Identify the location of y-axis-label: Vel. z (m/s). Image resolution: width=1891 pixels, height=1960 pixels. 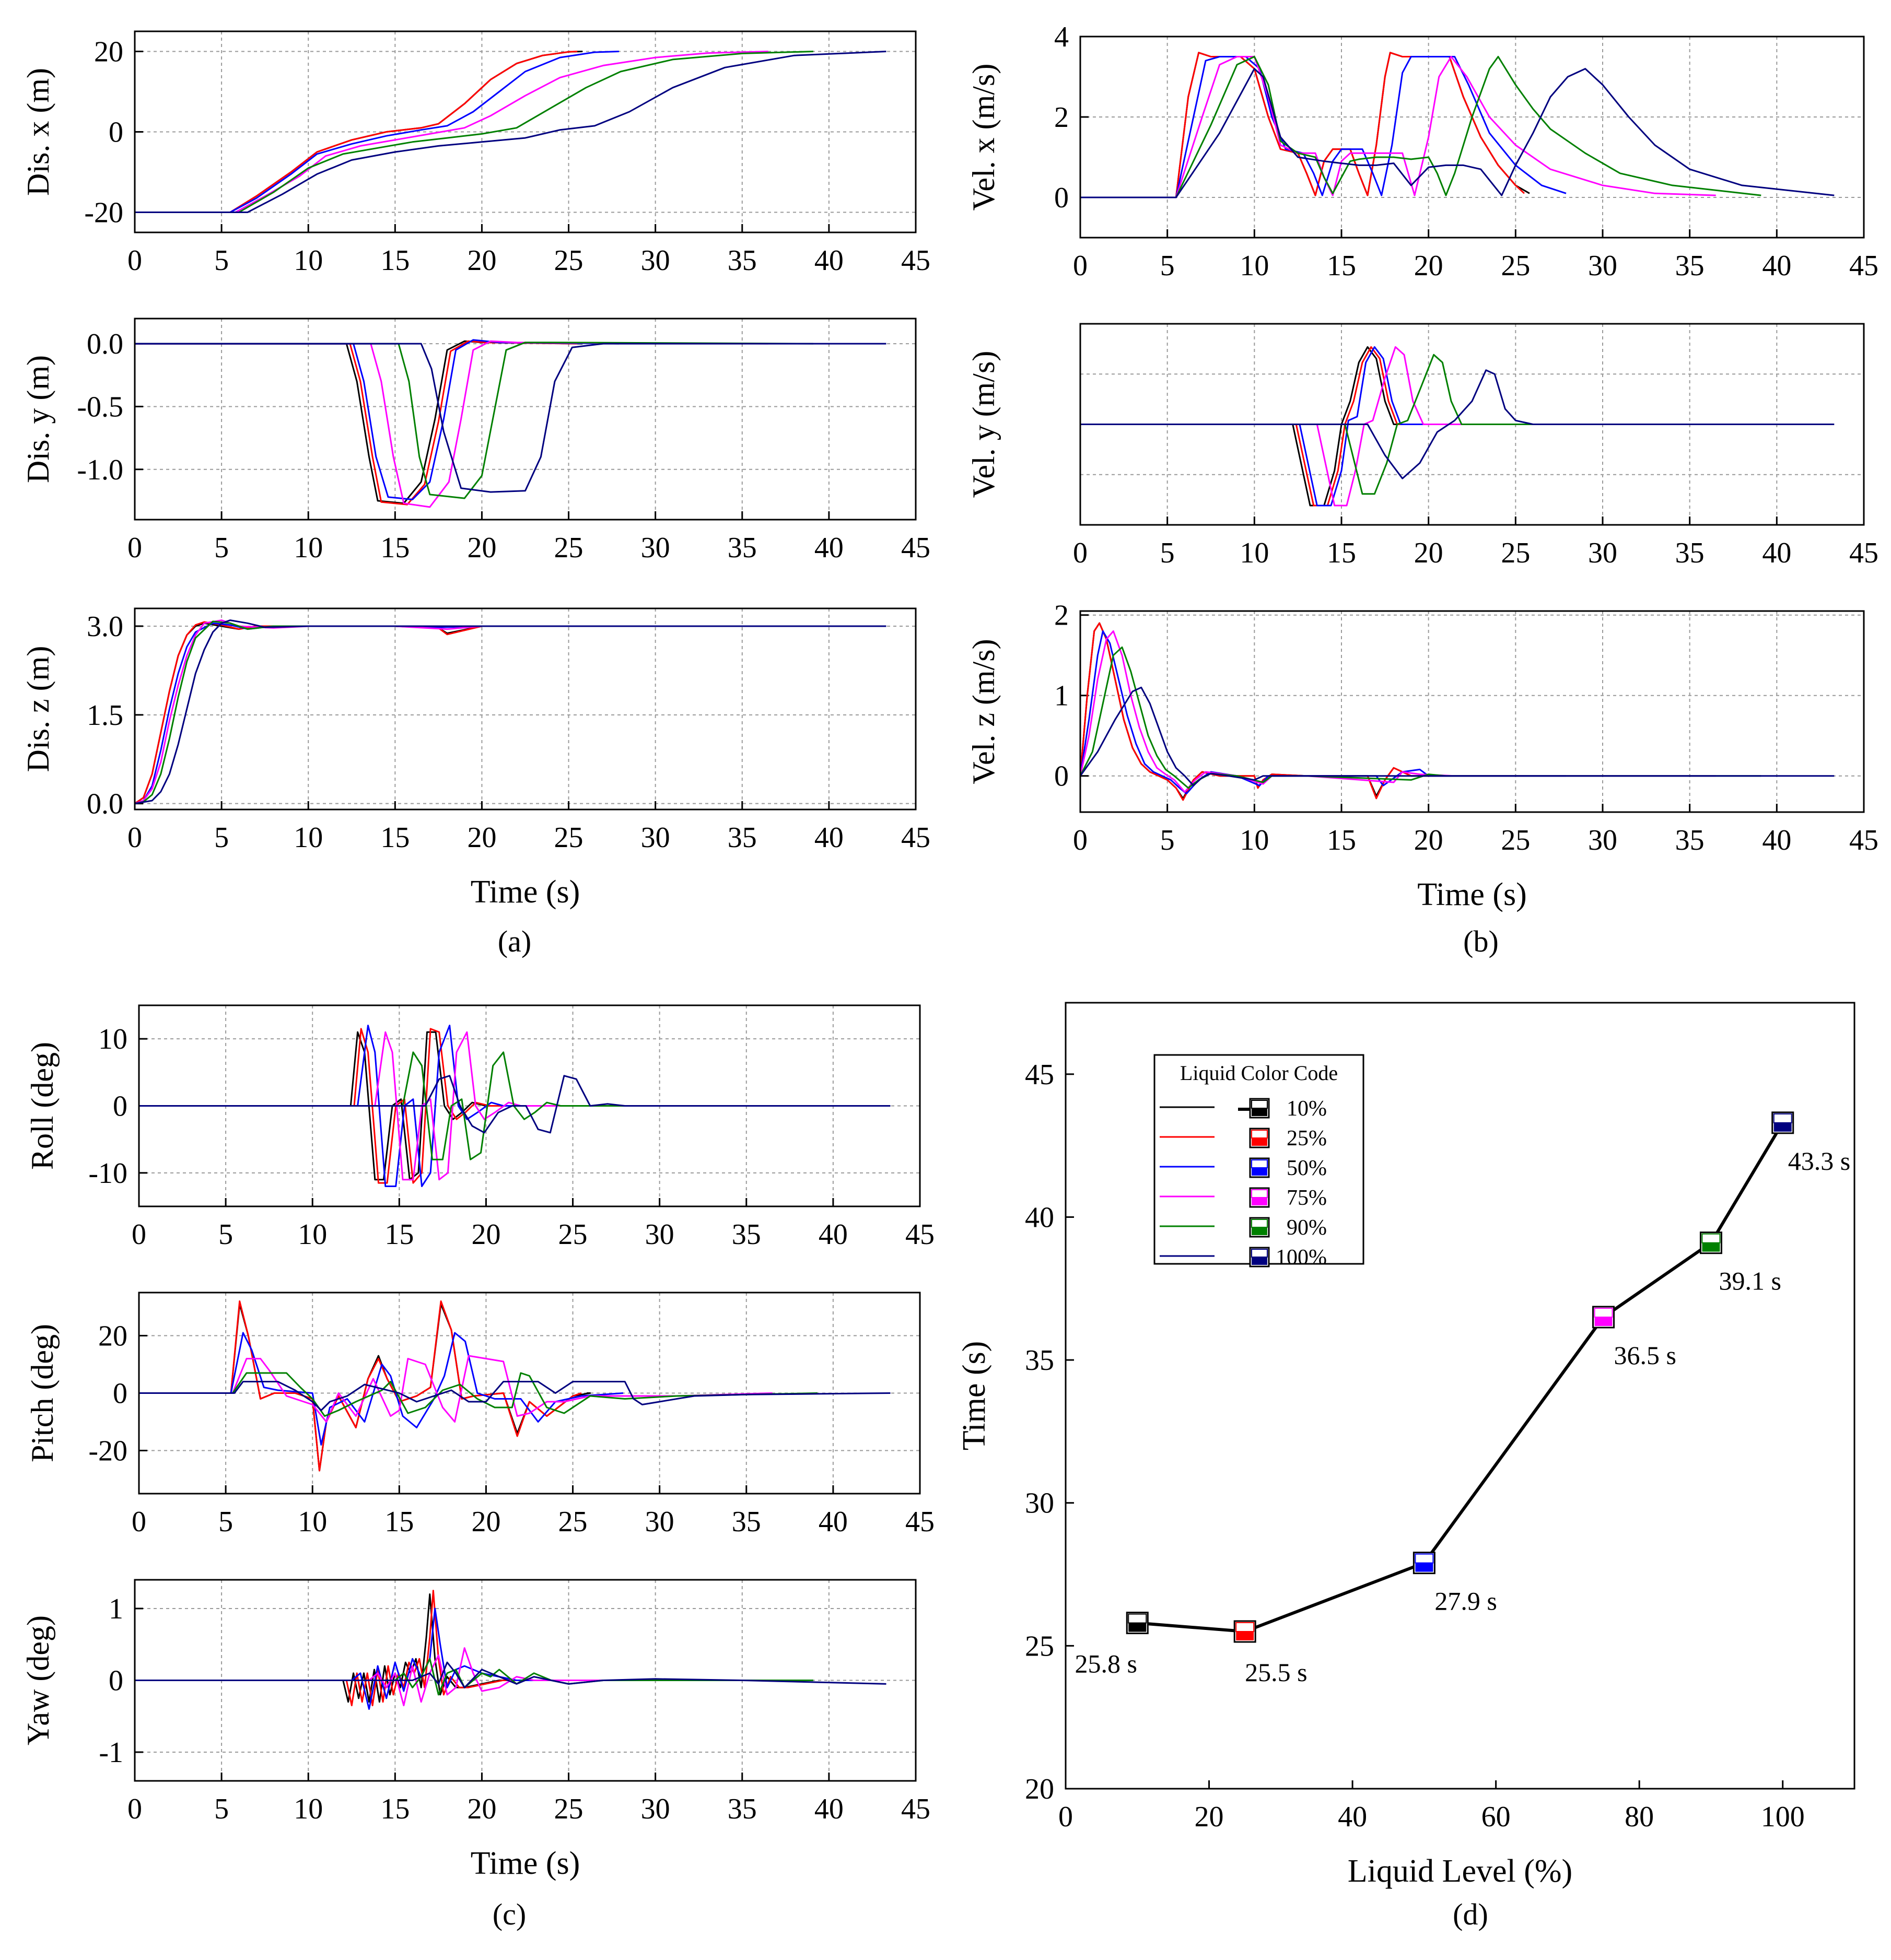
(983, 711).